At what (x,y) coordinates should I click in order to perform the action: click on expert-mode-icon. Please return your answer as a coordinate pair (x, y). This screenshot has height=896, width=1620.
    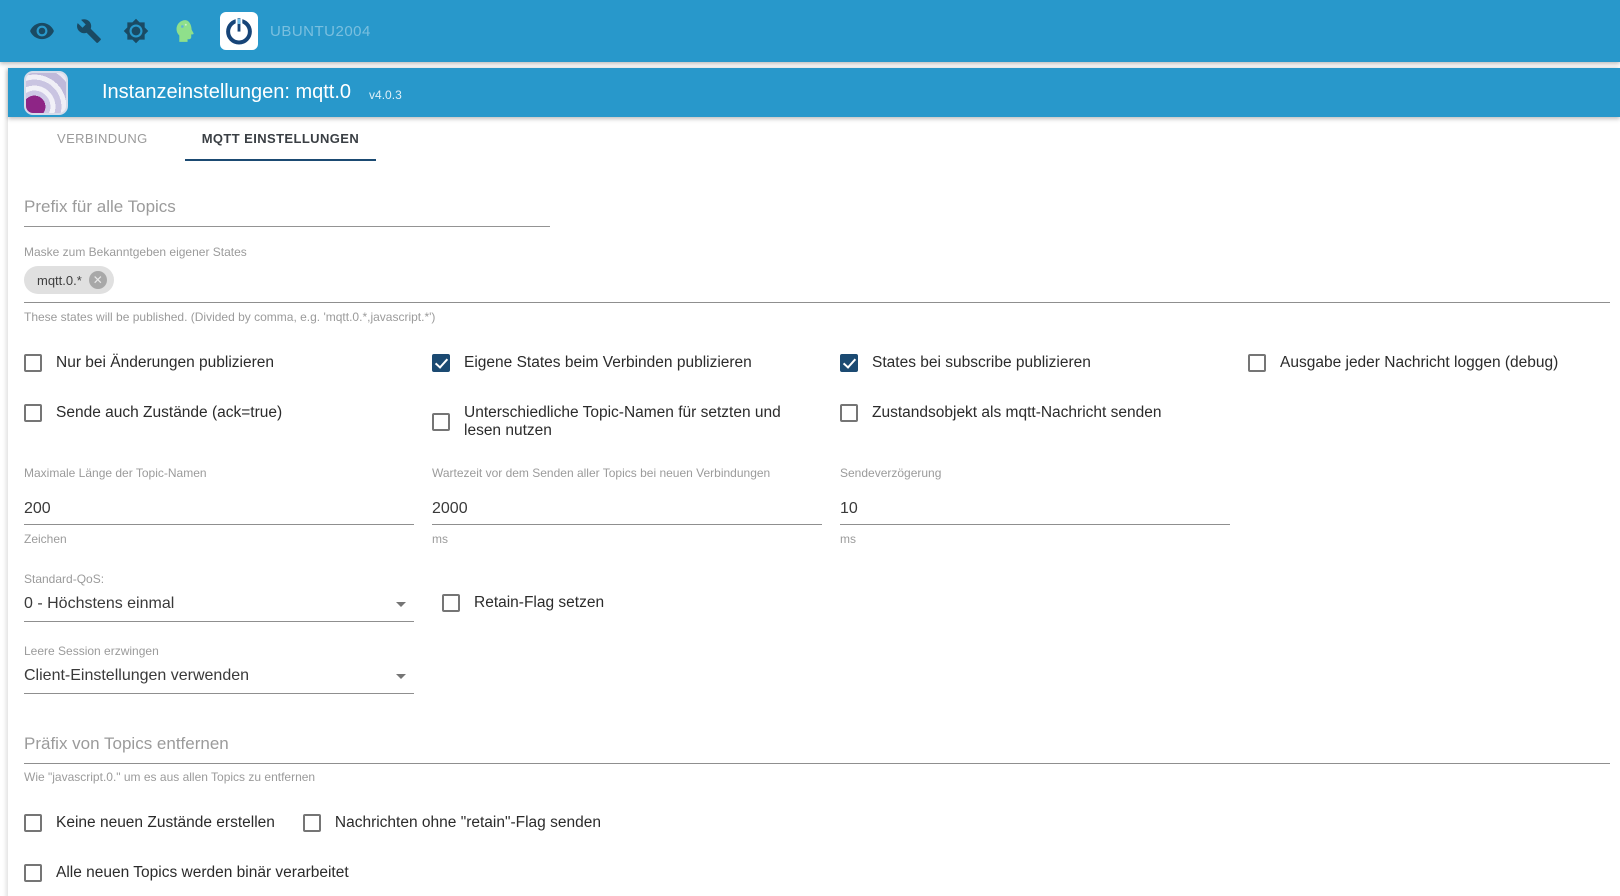
    Looking at the image, I should click on (182, 31).